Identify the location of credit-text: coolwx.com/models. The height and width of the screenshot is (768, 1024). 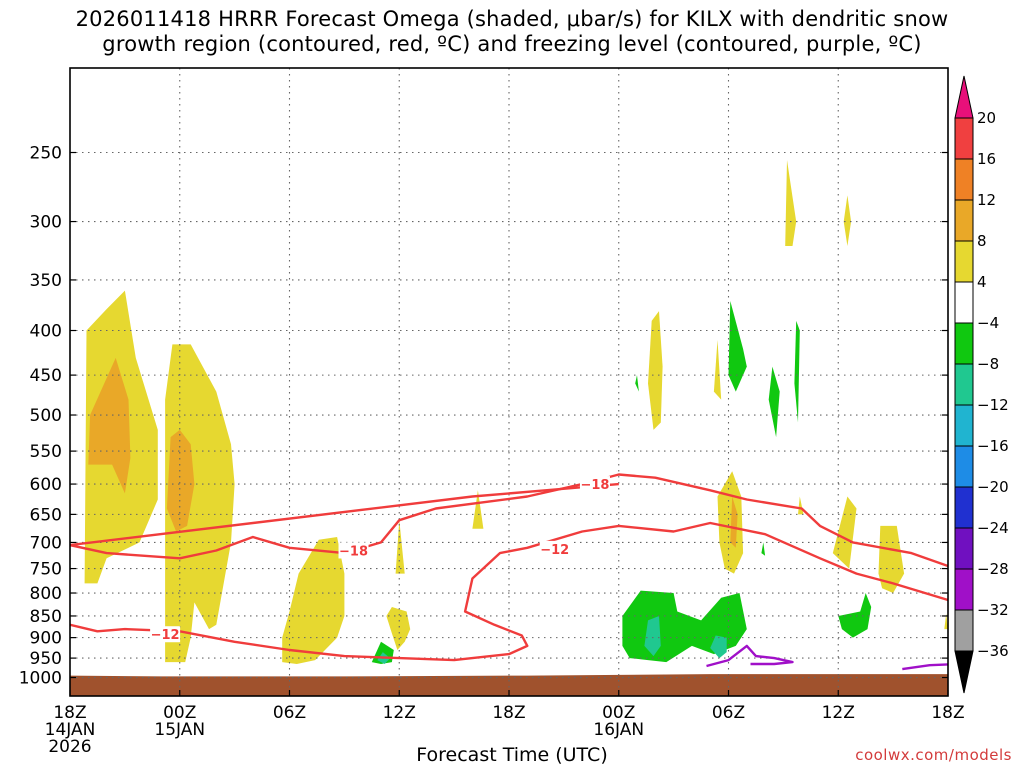
(933, 755).